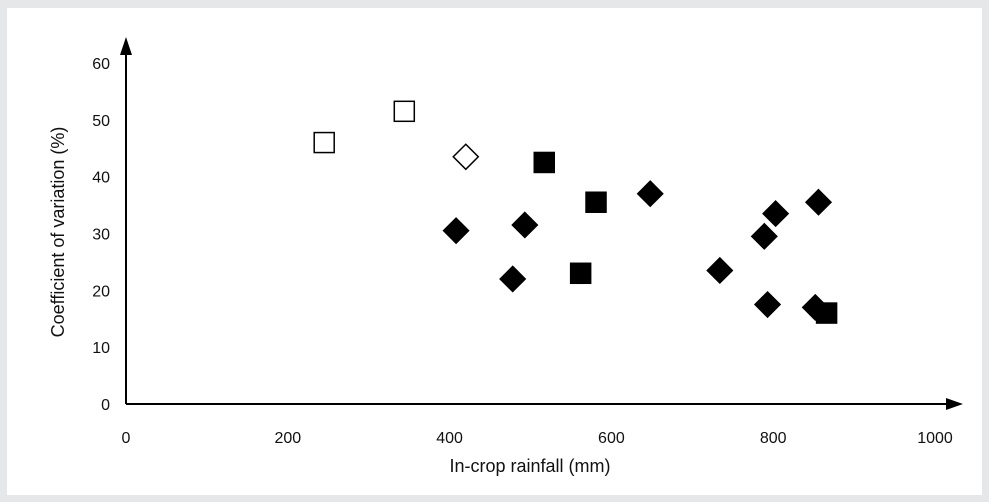 This screenshot has width=989, height=502. I want to click on x-tick-label: 400, so click(449, 438).